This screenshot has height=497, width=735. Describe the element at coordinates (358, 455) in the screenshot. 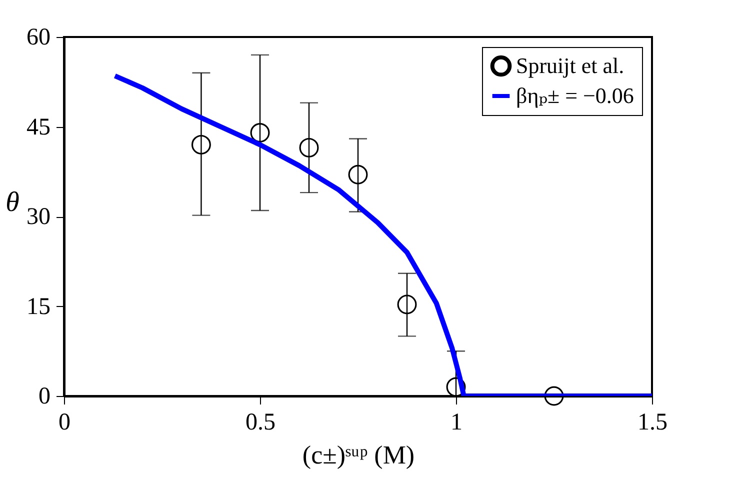

I see `x-axis-title: (c±)ˢᵘᵖ (M)` at that location.